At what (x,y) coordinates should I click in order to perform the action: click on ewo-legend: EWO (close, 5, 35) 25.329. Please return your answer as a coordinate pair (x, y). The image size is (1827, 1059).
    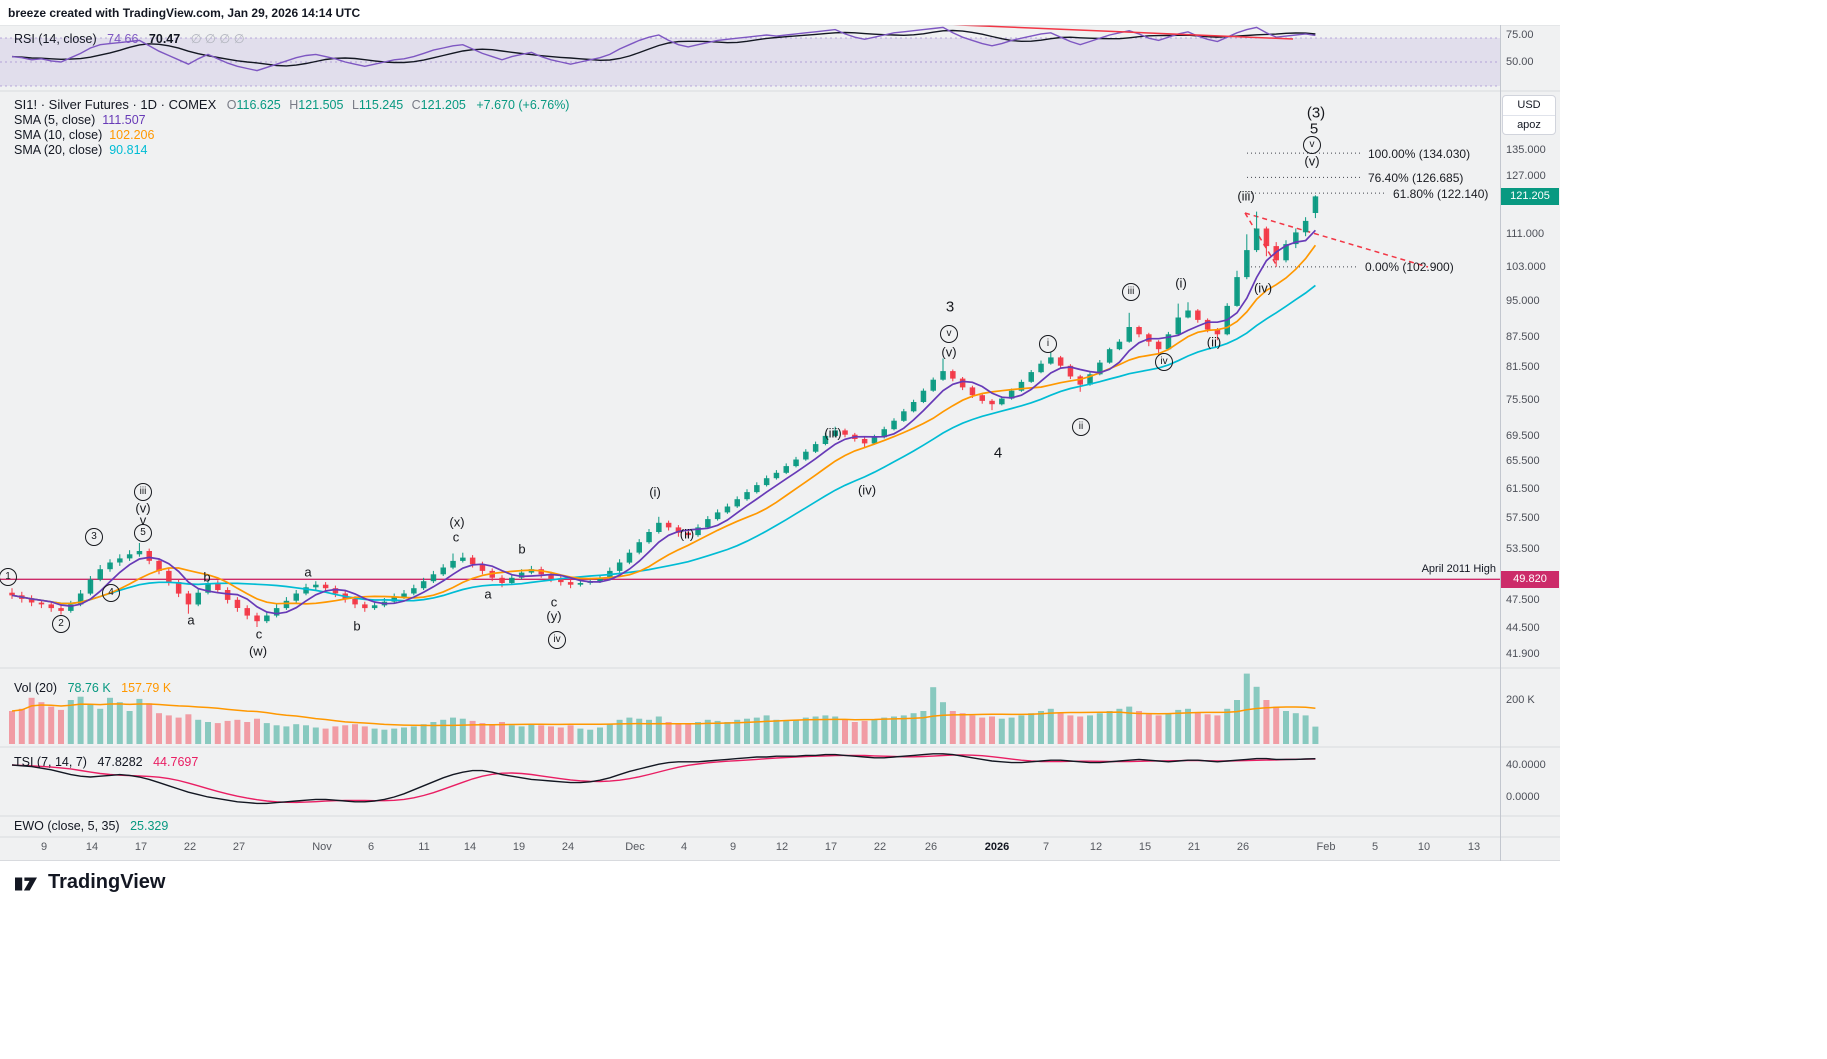
    Looking at the image, I should click on (91, 826).